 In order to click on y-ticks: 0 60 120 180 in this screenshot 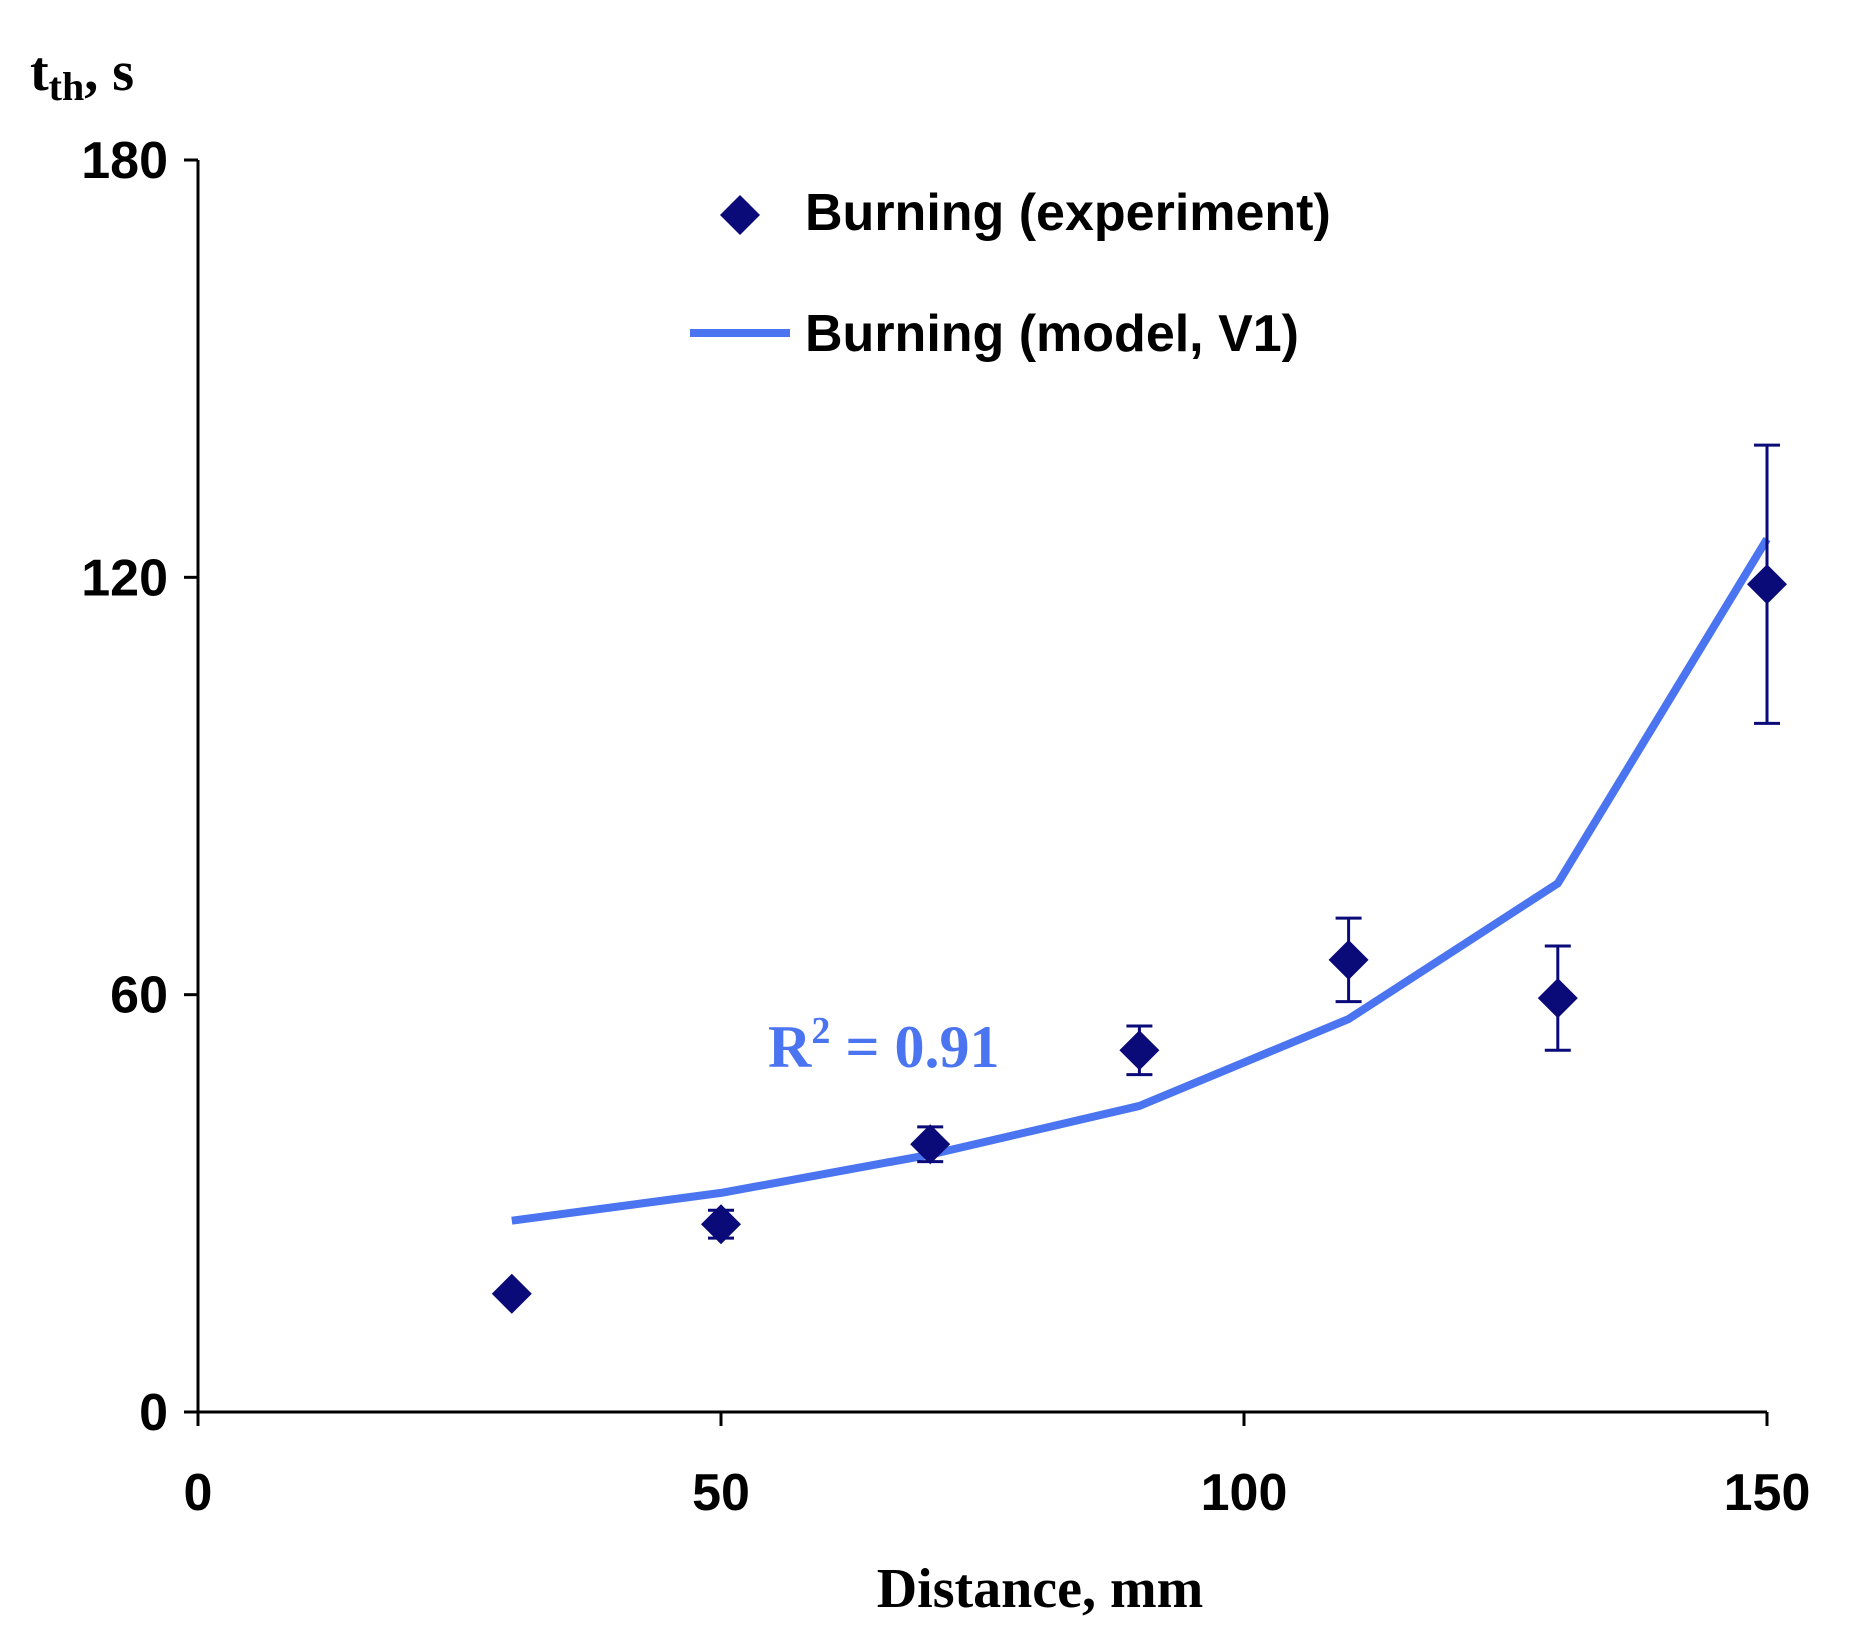, I will do `click(139, 787)`.